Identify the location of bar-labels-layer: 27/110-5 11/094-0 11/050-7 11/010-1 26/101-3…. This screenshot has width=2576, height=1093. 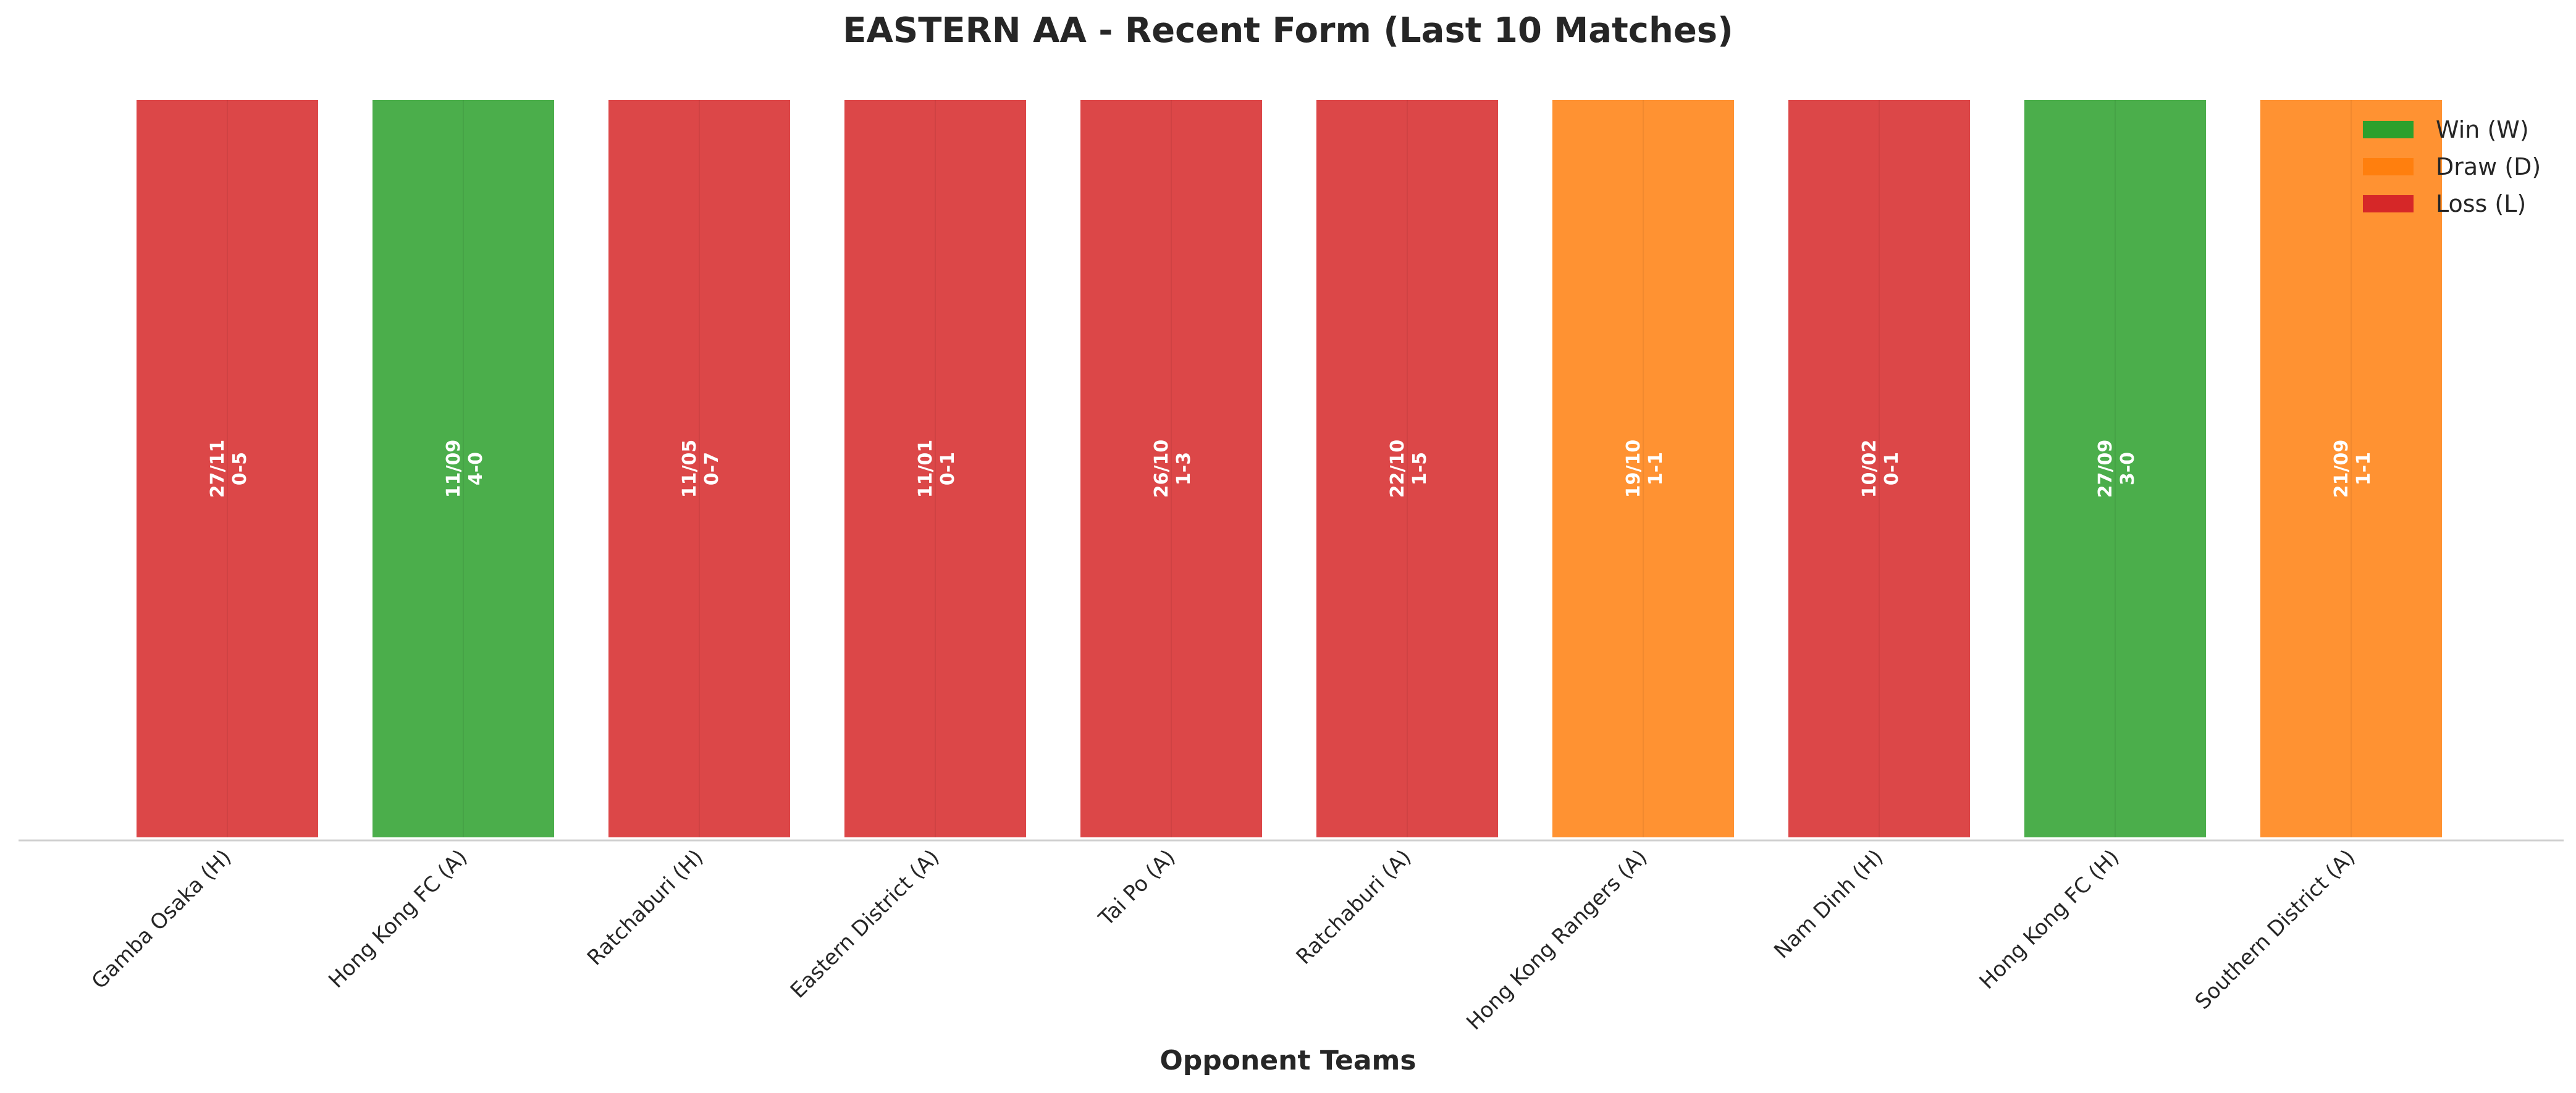
(1291, 469).